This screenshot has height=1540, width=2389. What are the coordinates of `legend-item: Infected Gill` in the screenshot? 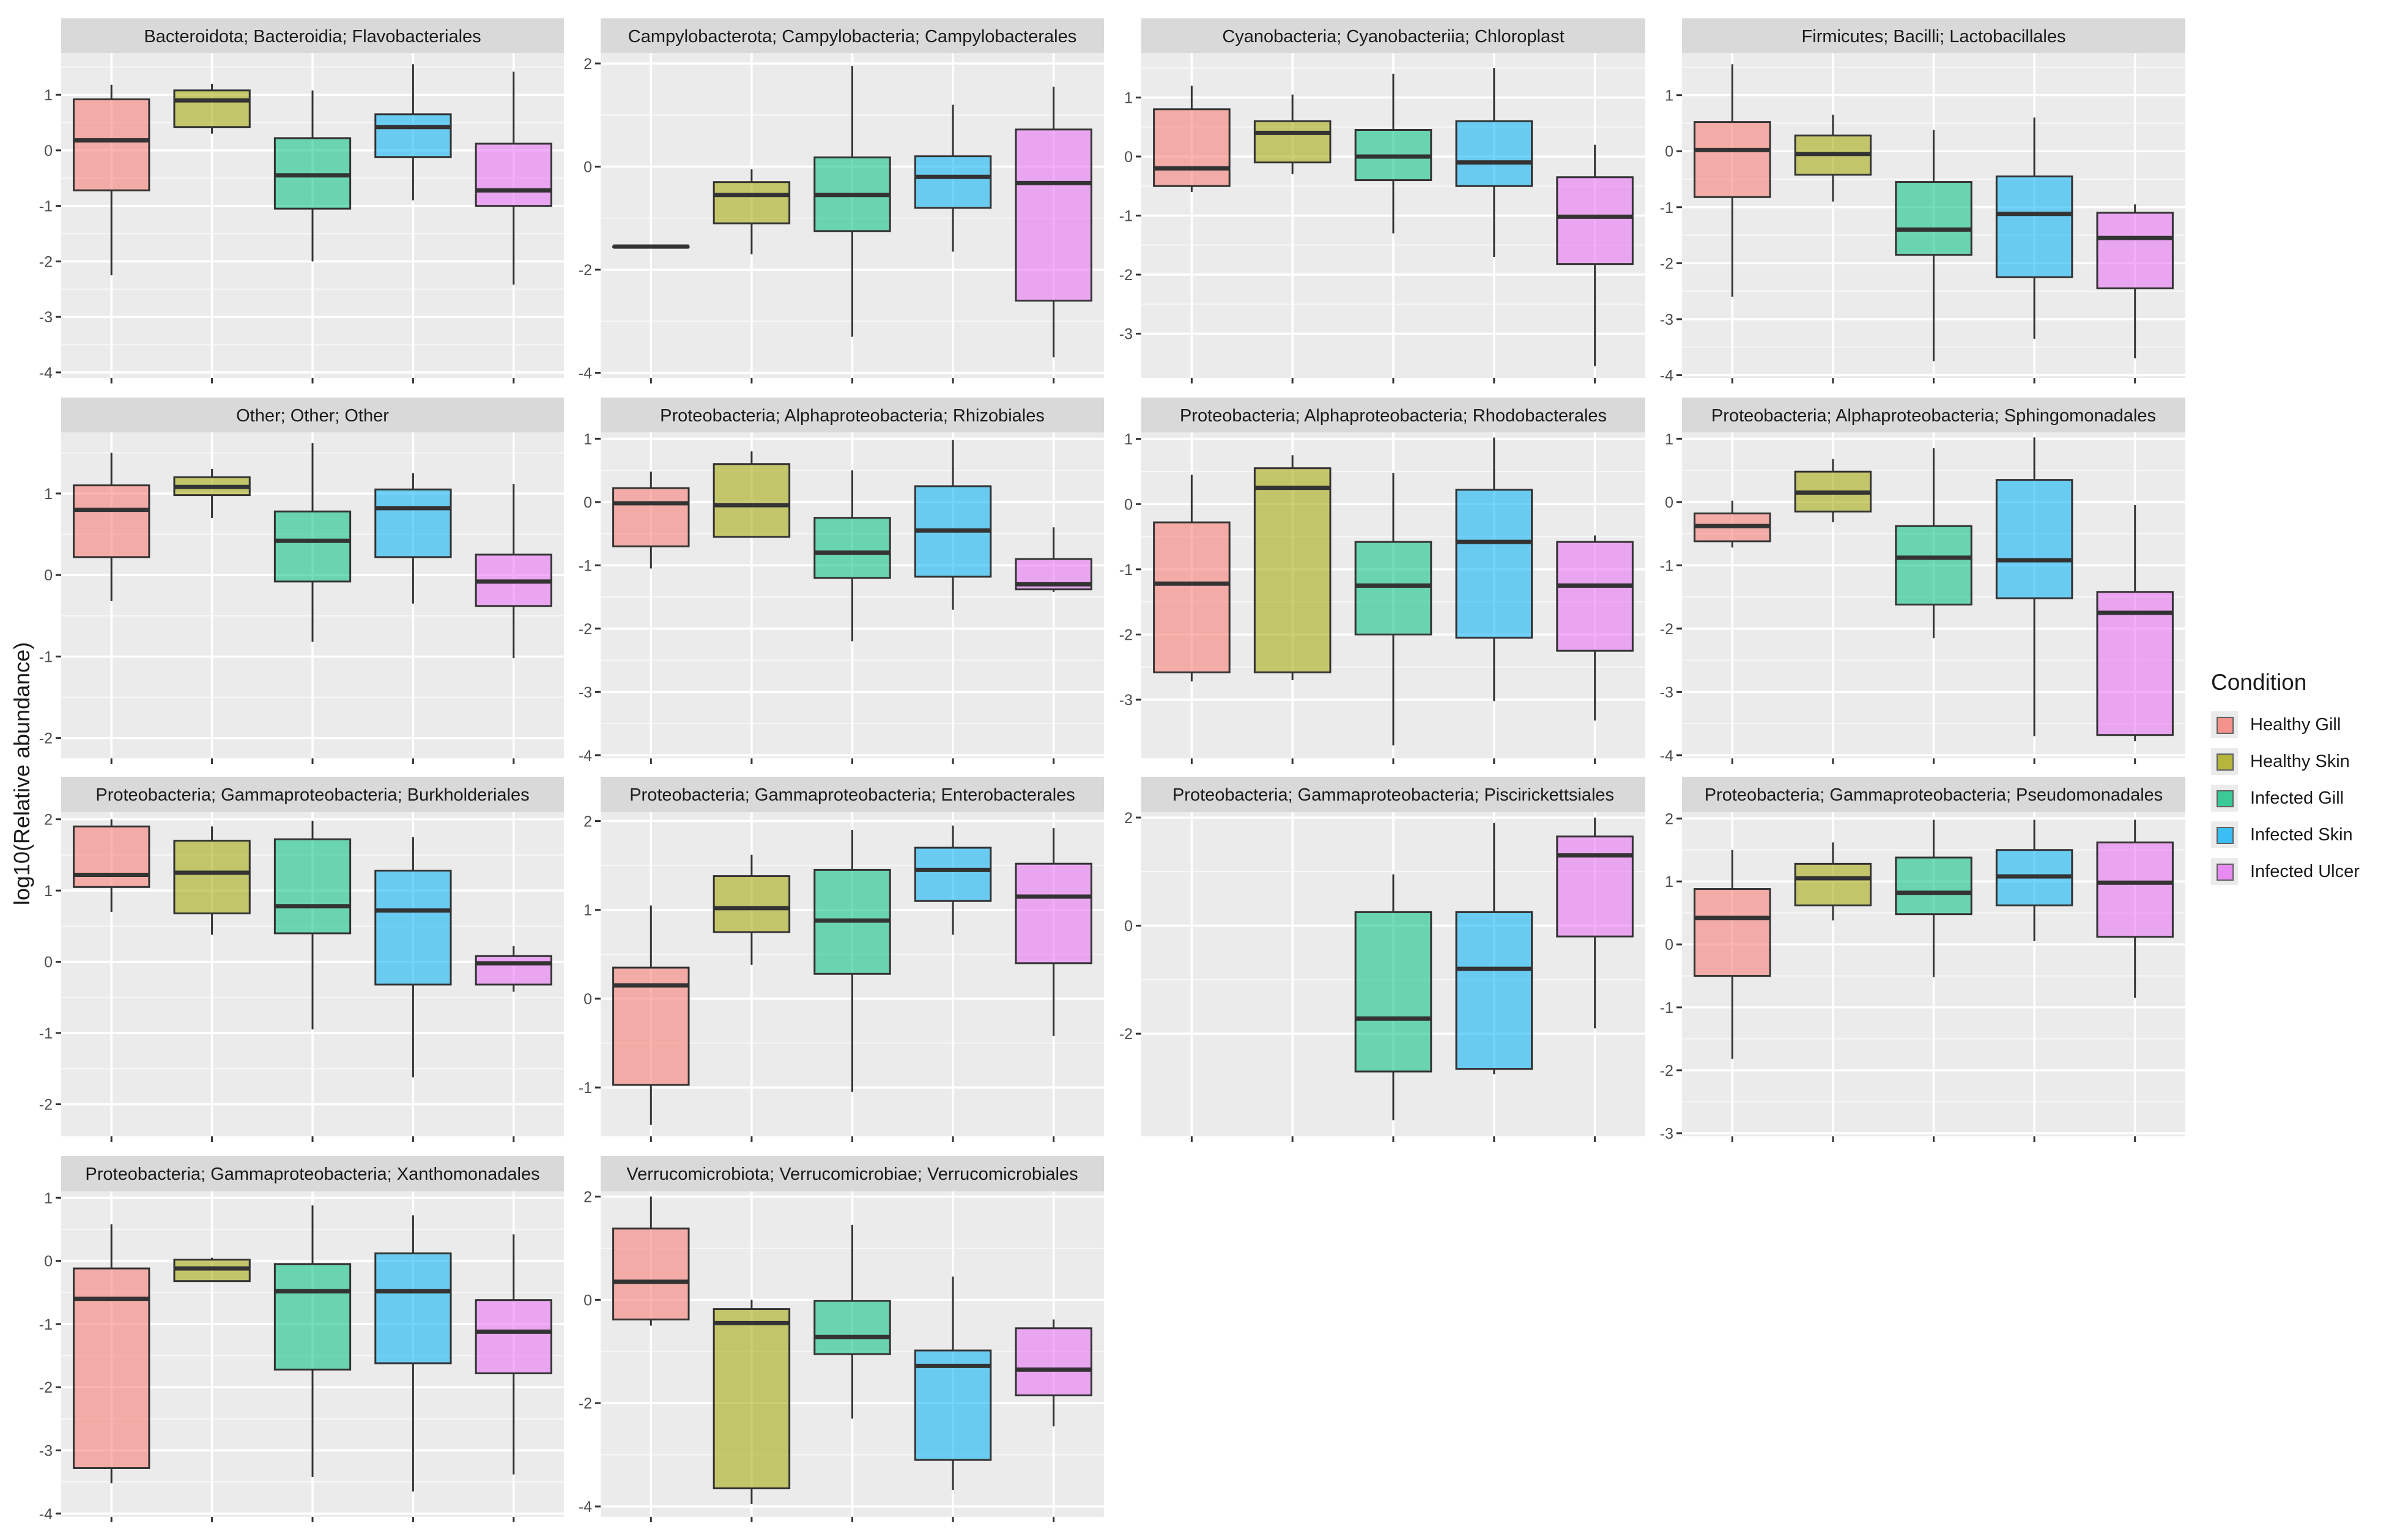 It's located at (2296, 798).